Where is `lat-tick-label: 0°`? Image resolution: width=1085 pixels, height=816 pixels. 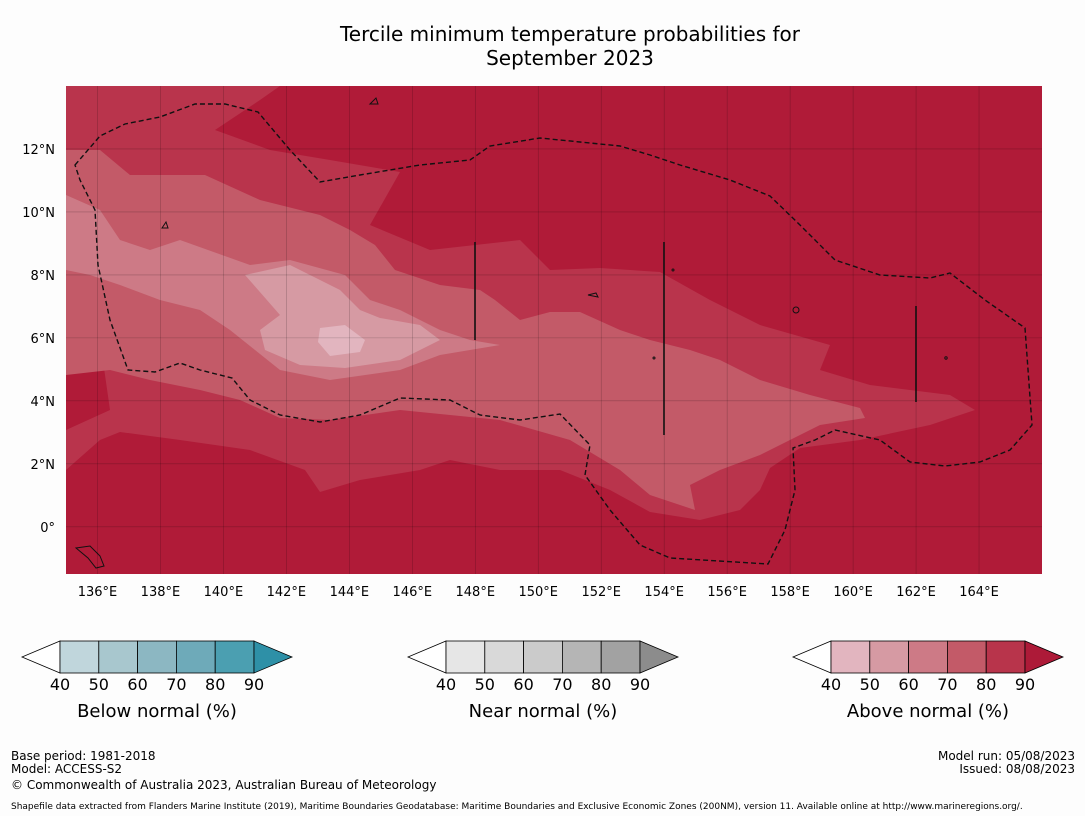
lat-tick-label: 0° is located at coordinates (47, 528).